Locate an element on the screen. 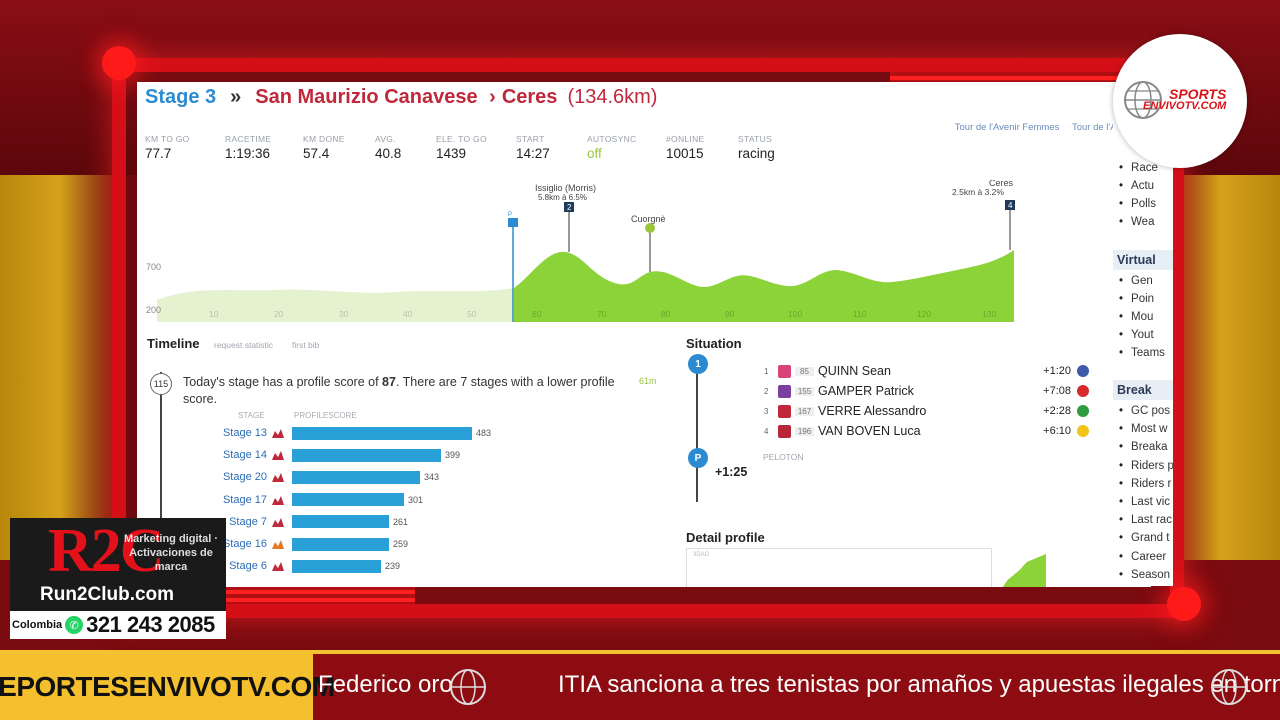 The width and height of the screenshot is (1280, 720). stage-link: Stage 17 is located at coordinates (244, 499).